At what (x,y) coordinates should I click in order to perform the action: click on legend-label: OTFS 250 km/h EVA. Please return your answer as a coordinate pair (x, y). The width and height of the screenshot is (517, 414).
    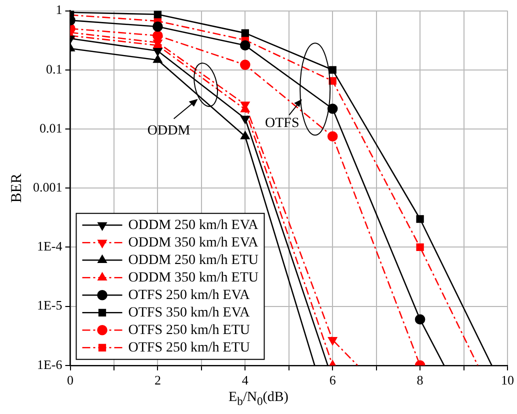
    Looking at the image, I should click on (189, 295).